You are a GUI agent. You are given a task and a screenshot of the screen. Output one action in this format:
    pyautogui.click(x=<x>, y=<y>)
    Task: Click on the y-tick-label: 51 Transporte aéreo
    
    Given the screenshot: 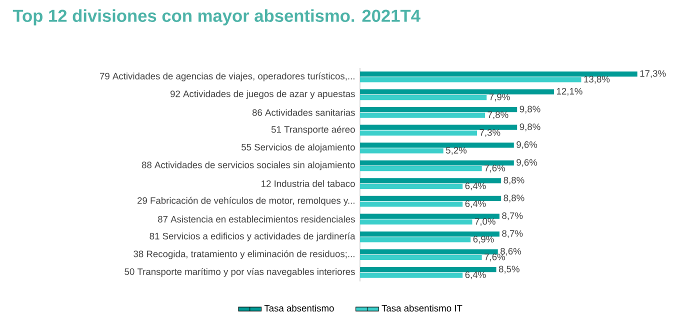 What is the action you would take?
    pyautogui.click(x=313, y=130)
    